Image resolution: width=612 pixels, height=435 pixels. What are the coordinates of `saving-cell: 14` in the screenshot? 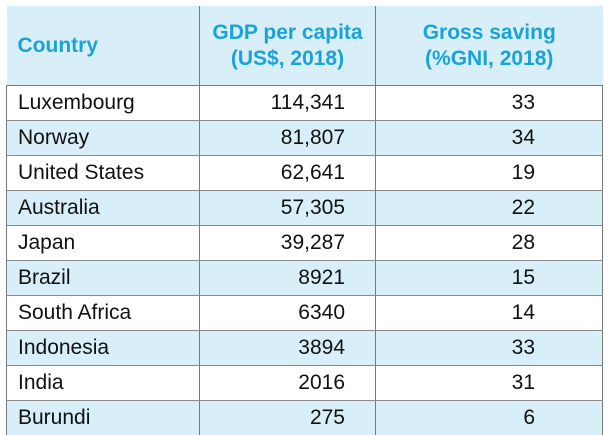 It's located at (489, 313).